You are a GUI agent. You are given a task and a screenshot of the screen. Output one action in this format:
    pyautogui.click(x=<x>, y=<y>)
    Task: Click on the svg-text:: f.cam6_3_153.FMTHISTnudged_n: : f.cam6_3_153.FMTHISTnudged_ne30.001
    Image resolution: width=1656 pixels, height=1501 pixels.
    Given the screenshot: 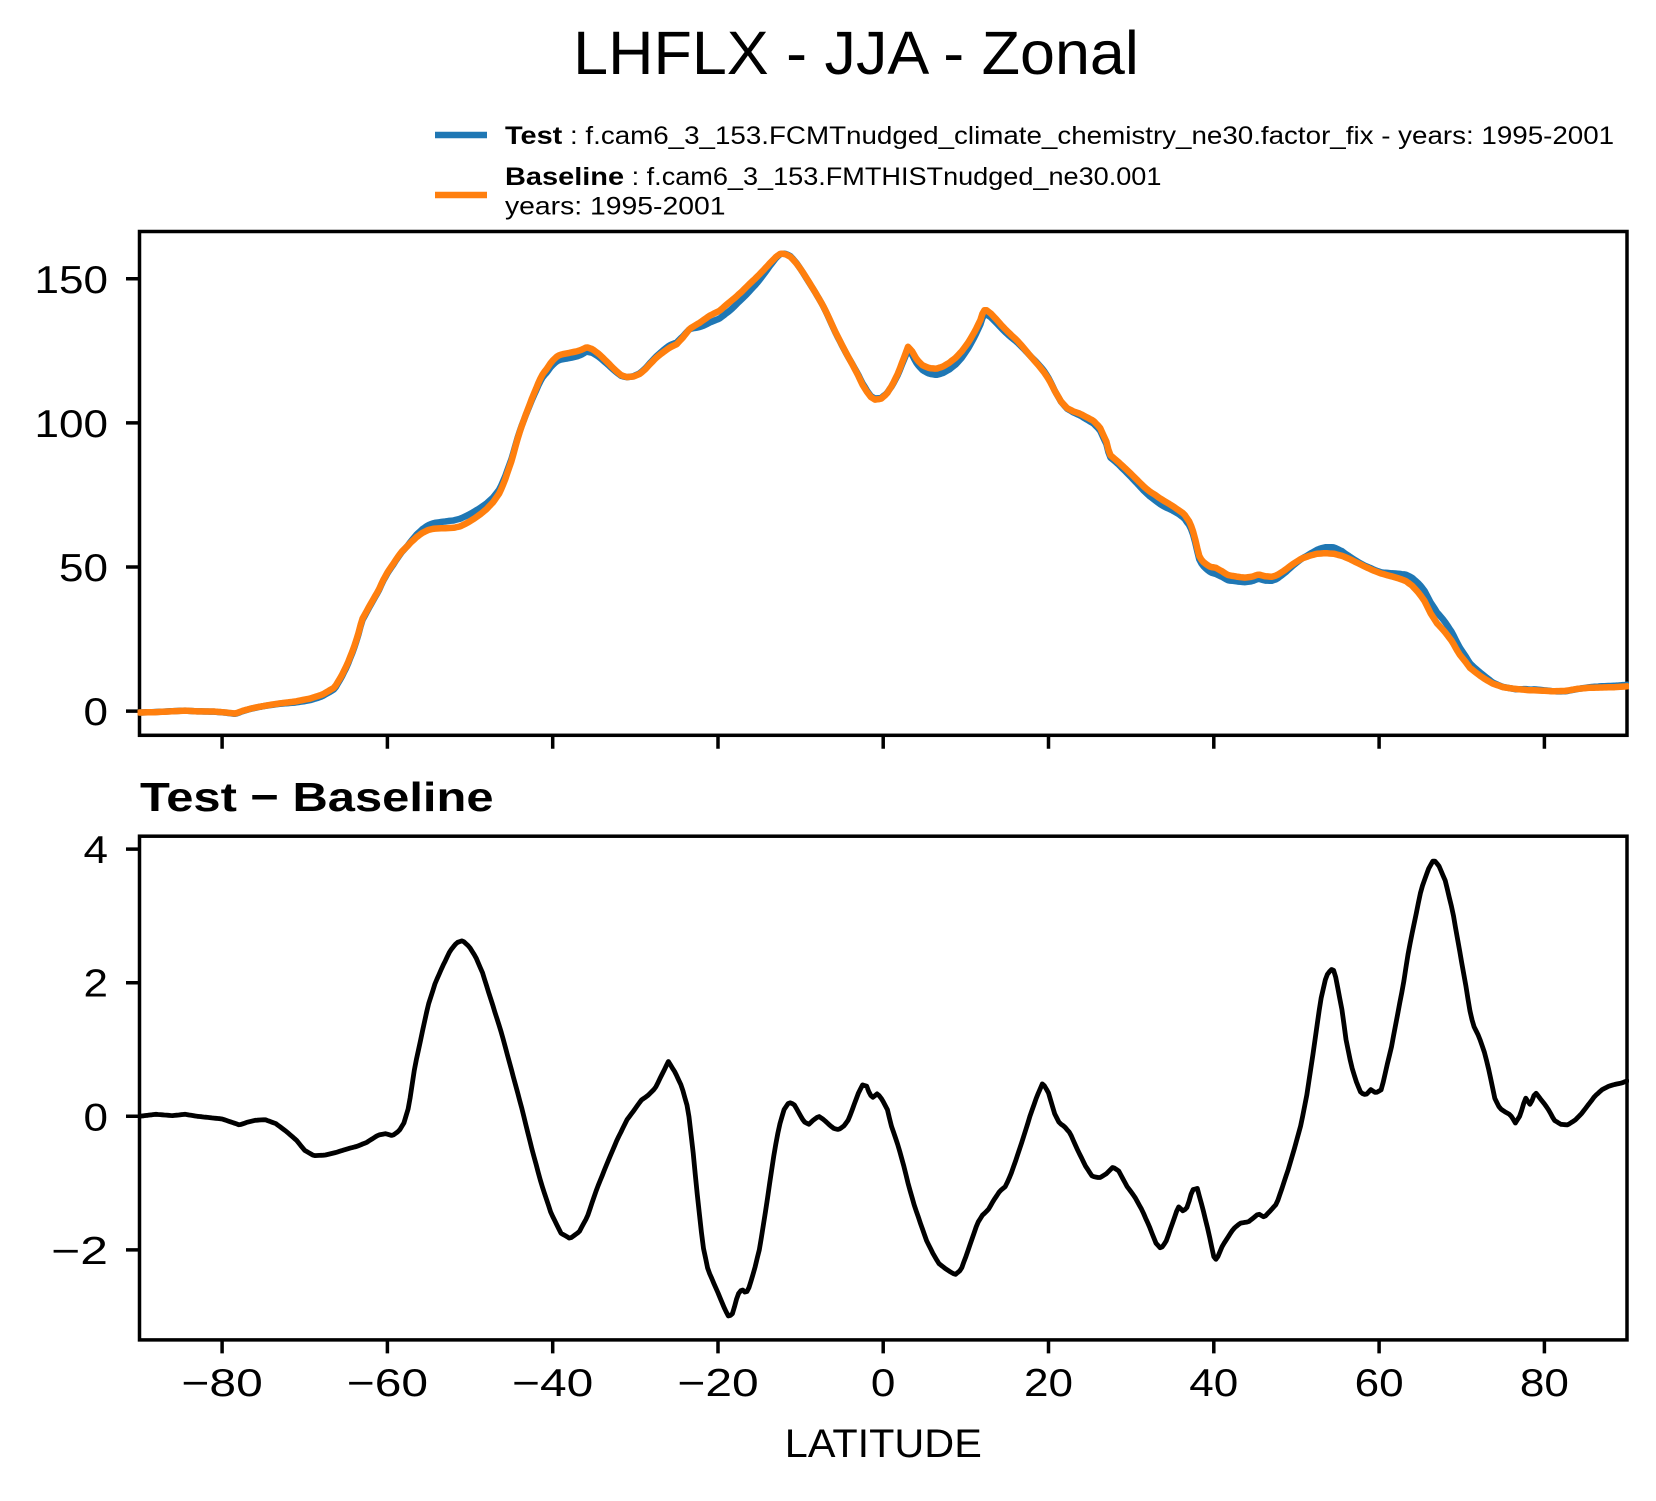 What is the action you would take?
    pyautogui.click(x=892, y=177)
    